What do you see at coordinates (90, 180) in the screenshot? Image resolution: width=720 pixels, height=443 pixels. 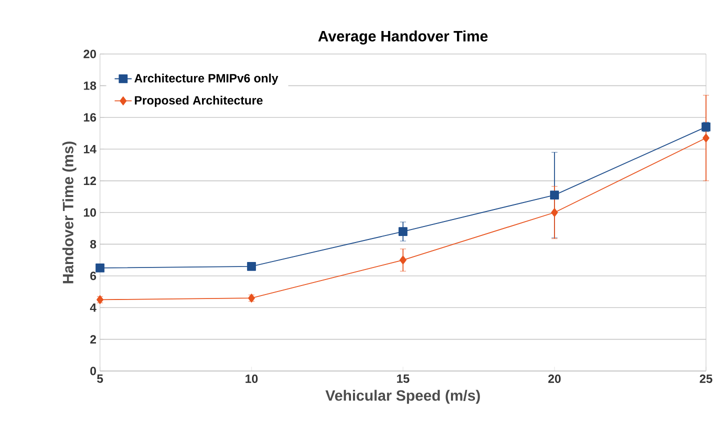 I see `y-tick-label: 12` at bounding box center [90, 180].